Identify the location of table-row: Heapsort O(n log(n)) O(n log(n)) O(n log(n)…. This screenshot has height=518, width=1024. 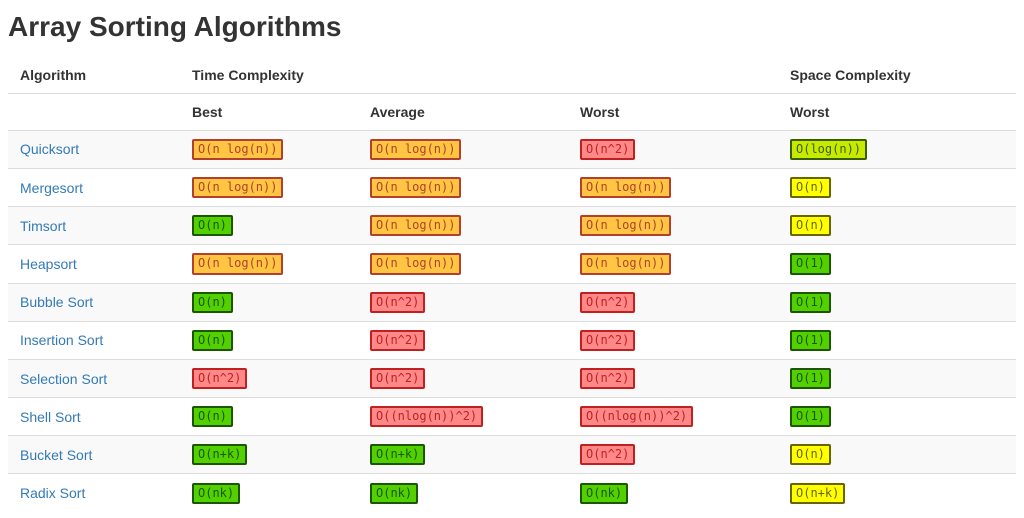
(512, 264).